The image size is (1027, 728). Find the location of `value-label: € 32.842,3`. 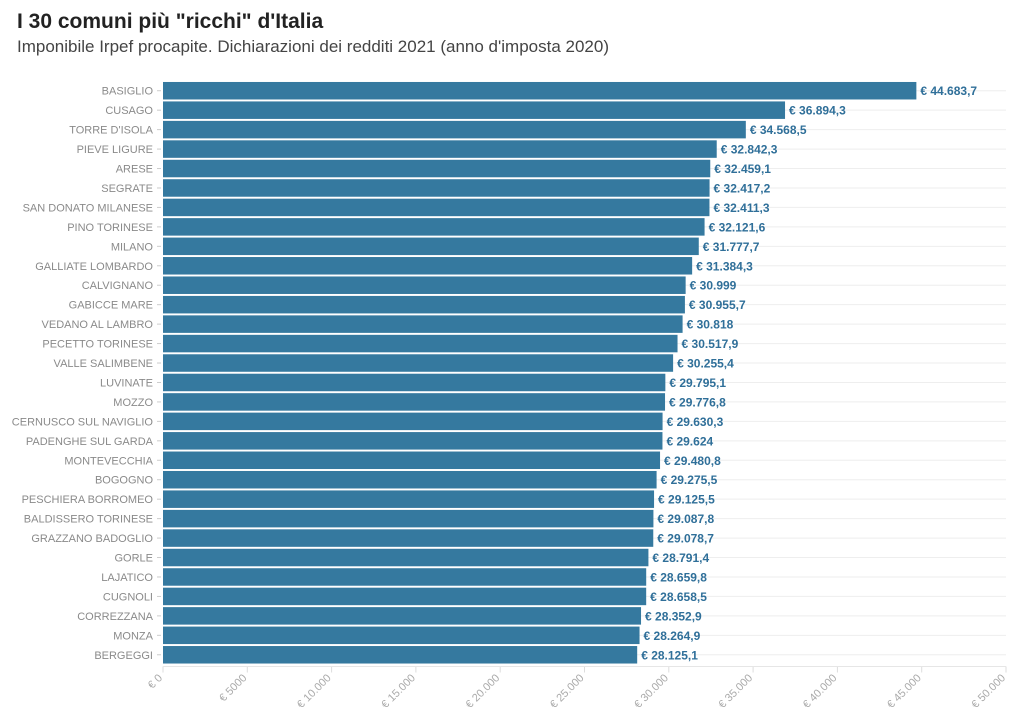

value-label: € 32.842,3 is located at coordinates (749, 150).